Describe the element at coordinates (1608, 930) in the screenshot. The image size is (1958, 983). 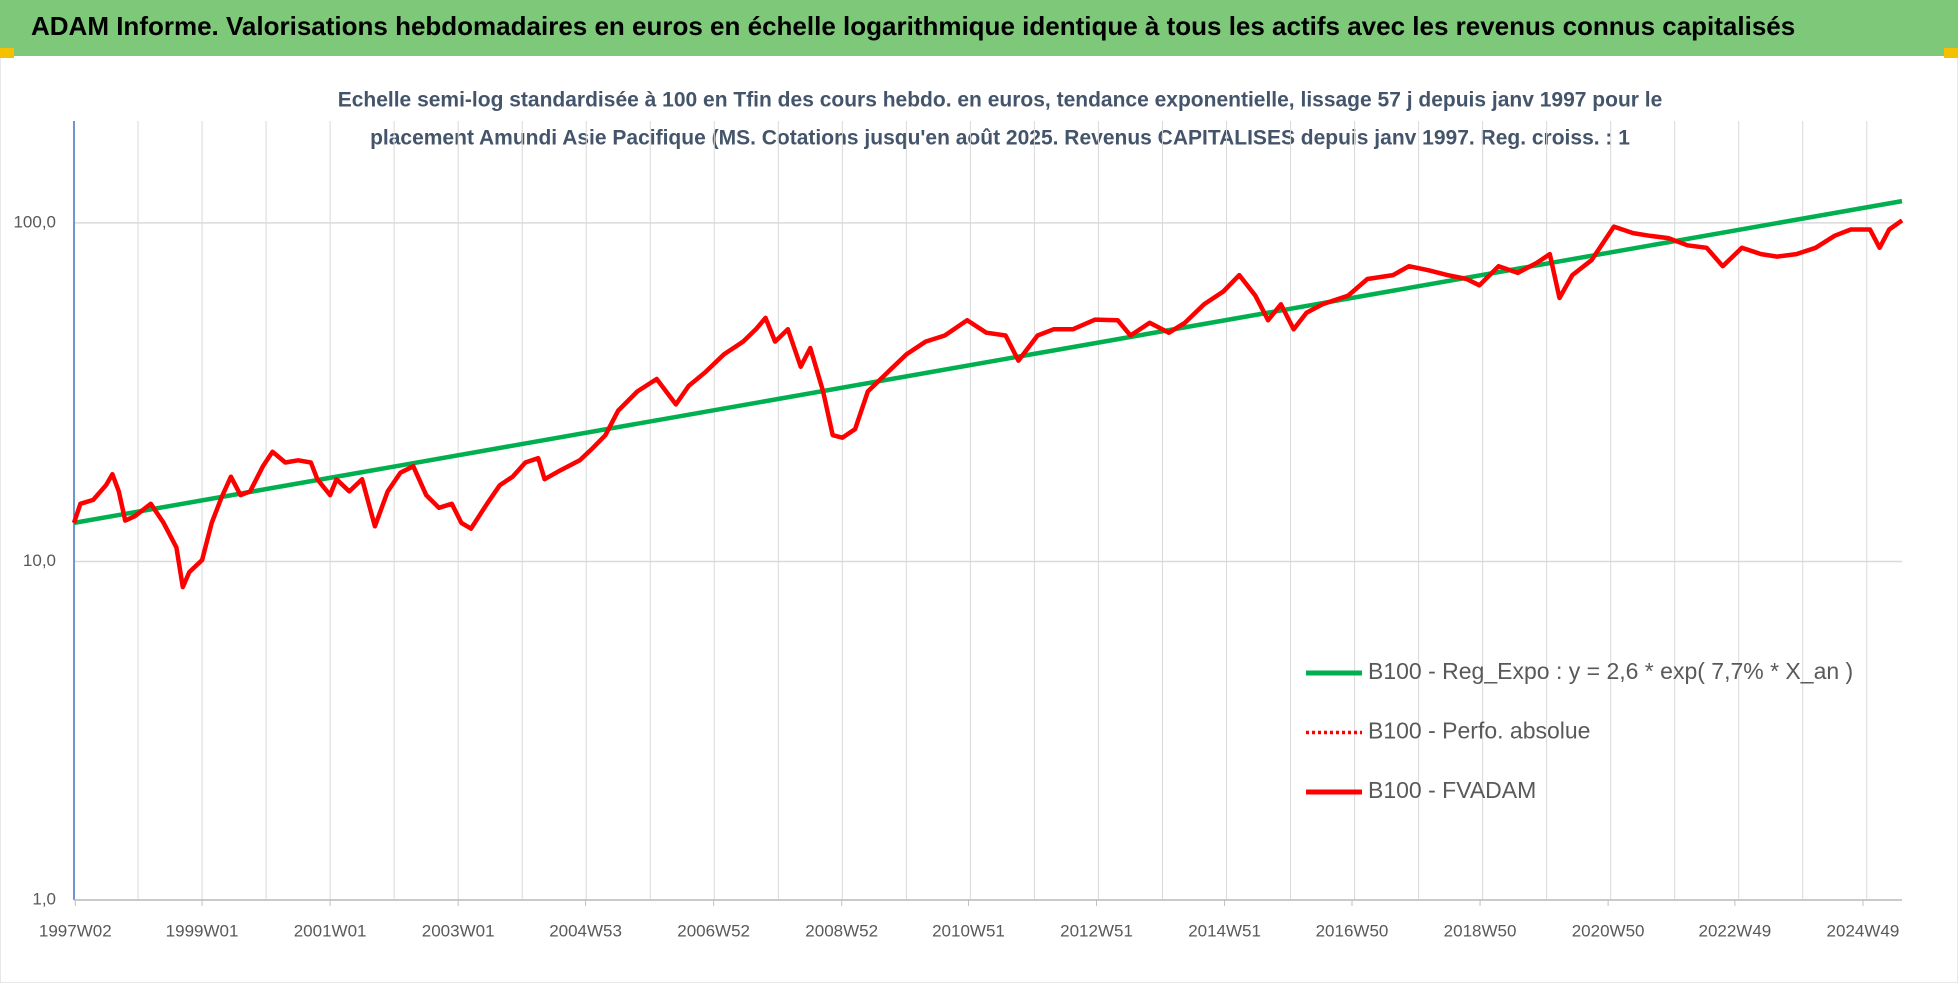
I see `x-tick-label: 2020W50` at that location.